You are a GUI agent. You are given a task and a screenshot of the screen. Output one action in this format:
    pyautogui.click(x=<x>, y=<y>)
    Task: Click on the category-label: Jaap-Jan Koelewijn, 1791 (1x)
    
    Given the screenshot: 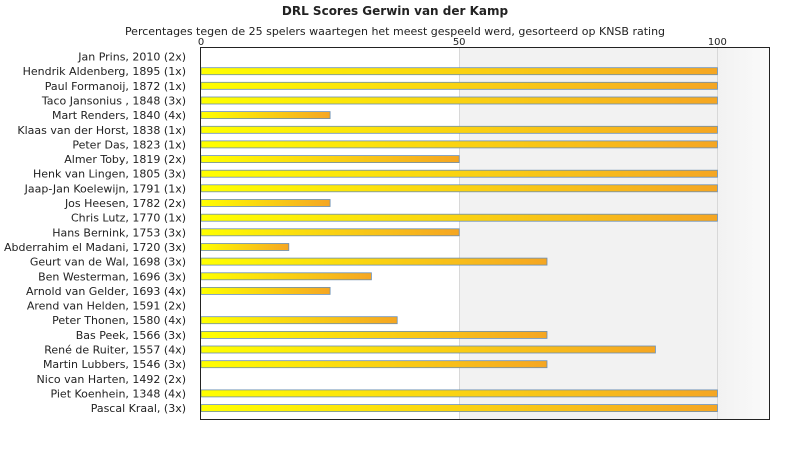 What is the action you would take?
    pyautogui.click(x=105, y=188)
    